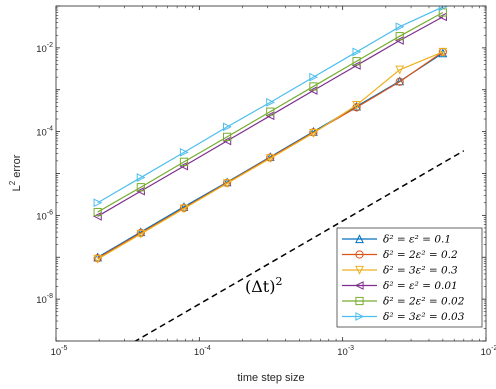  I want to click on reference-annotation: (Δt)2, so click(263, 285).